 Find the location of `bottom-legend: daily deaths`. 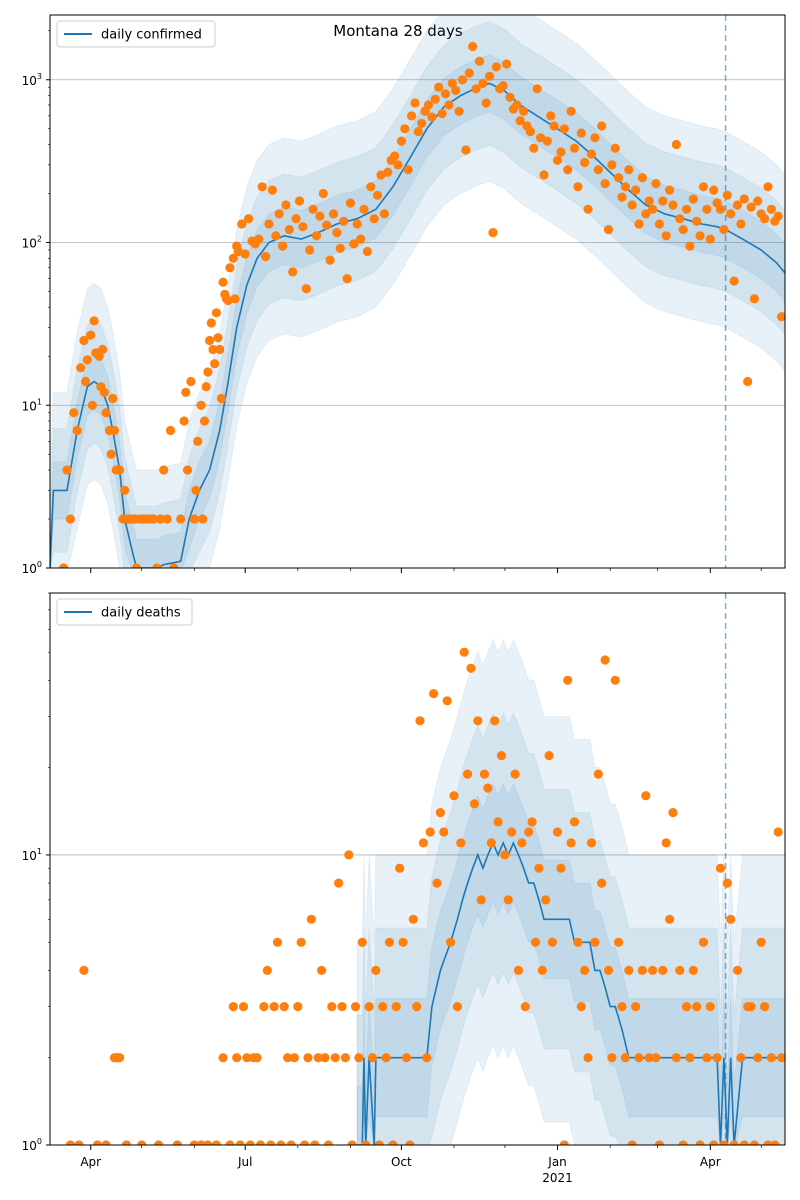

bottom-legend: daily deaths is located at coordinates (124, 612).